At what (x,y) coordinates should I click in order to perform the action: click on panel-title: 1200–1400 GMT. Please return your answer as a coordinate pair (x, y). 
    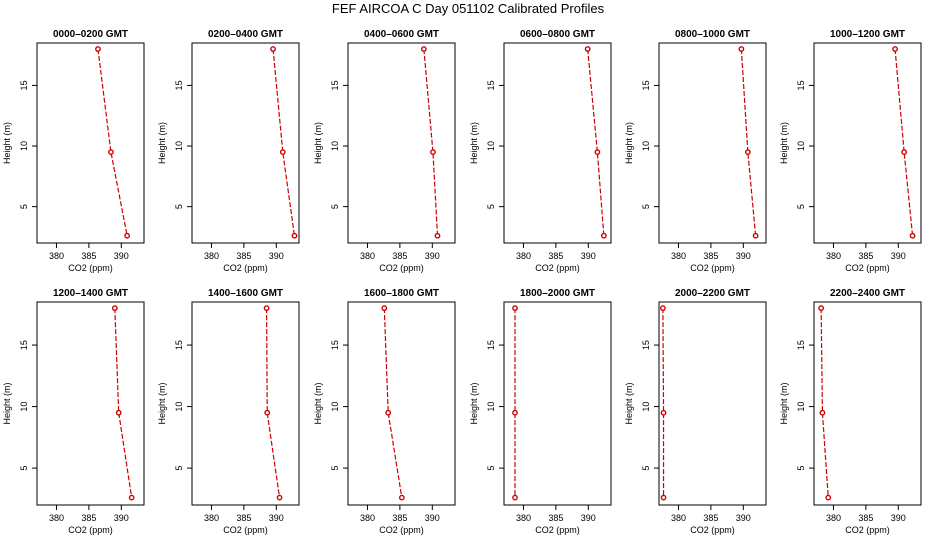
    Looking at the image, I should click on (90, 293).